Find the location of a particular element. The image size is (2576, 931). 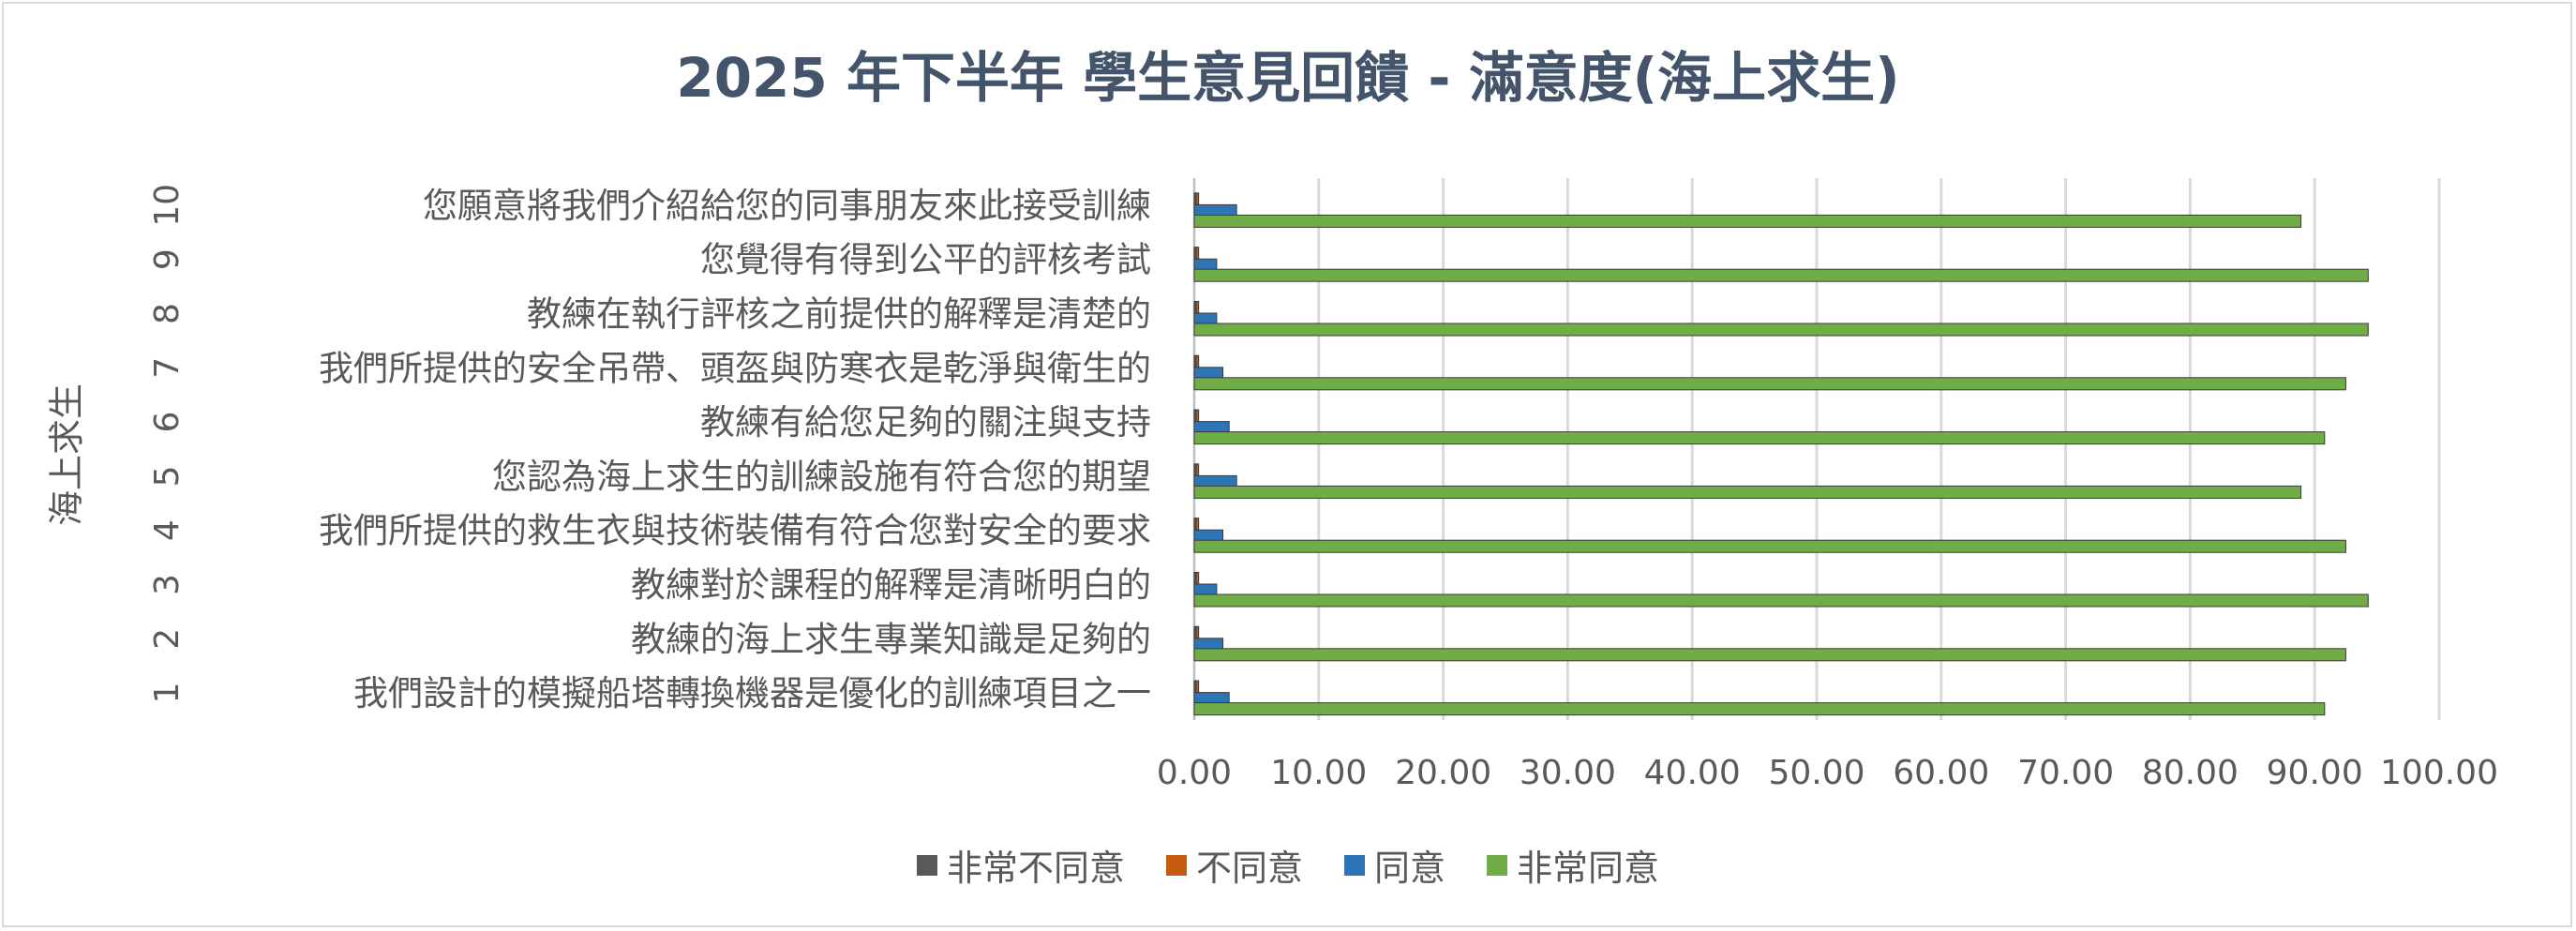

category-number: 8 is located at coordinates (168, 313).